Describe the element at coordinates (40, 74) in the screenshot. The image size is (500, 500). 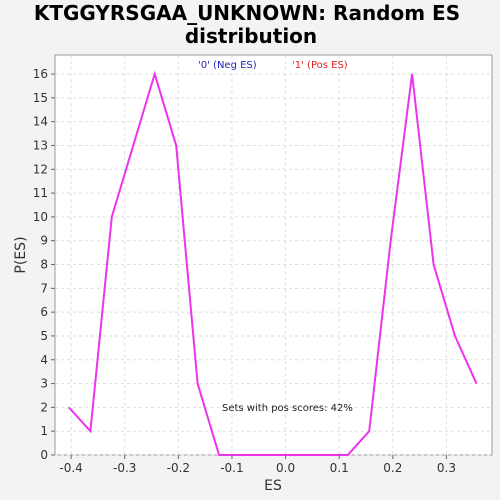
I see `y-tick-label: 16` at that location.